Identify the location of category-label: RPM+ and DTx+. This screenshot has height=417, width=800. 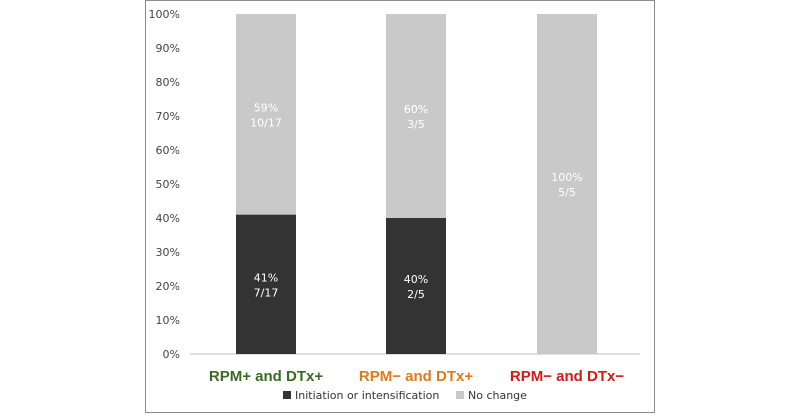
(266, 376).